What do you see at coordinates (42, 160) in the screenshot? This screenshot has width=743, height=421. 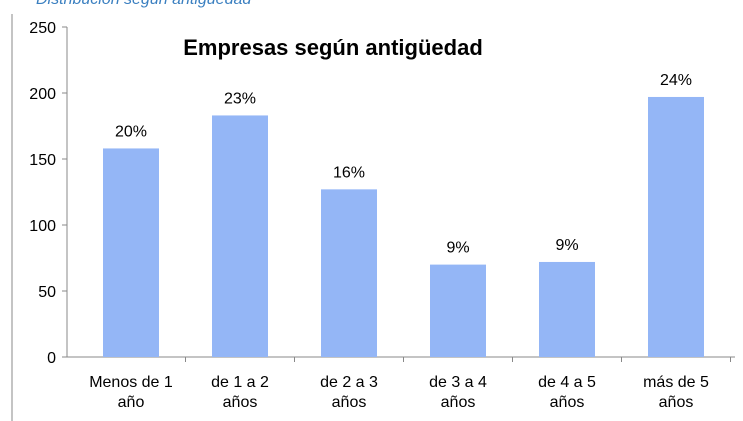 I see `y-tick-label: 150` at bounding box center [42, 160].